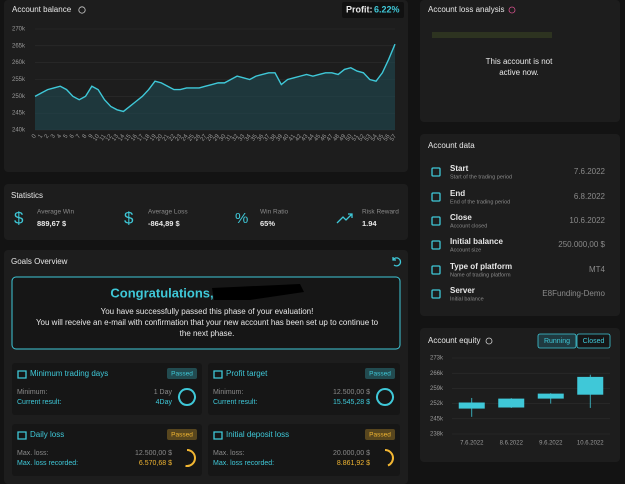  What do you see at coordinates (597, 269) in the screenshot?
I see `row-value: MT4` at bounding box center [597, 269].